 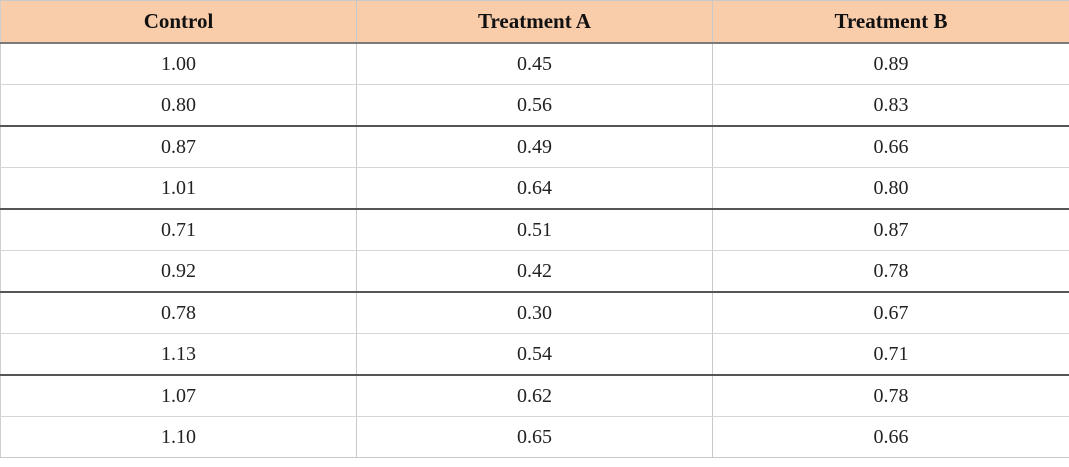 I want to click on cell-treatment-a: 0.30, so click(x=534, y=313).